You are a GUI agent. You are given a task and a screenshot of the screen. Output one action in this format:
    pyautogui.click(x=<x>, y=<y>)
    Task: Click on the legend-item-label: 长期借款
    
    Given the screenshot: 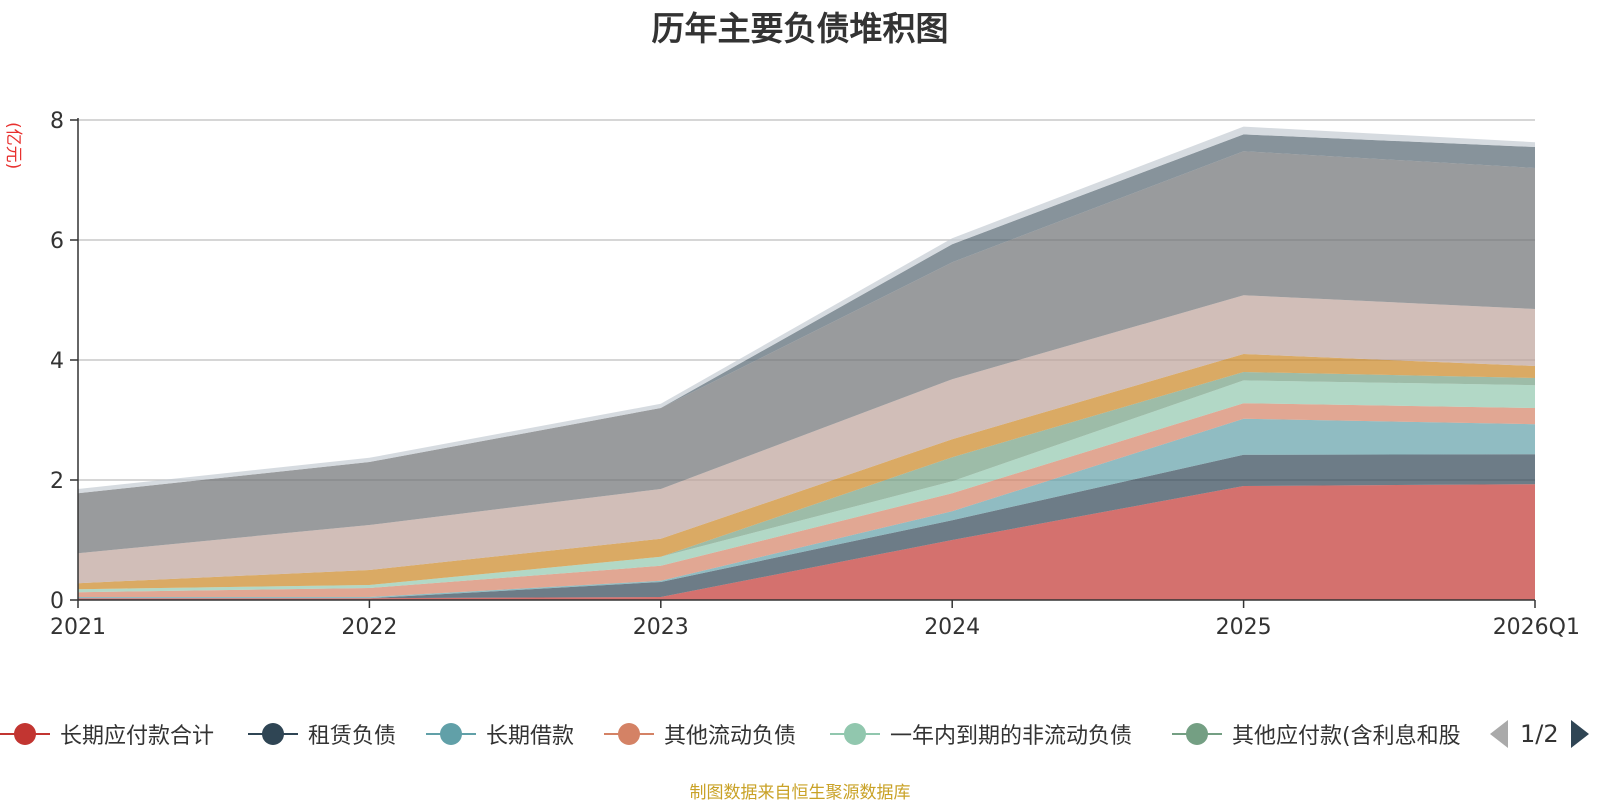 What is the action you would take?
    pyautogui.click(x=530, y=736)
    